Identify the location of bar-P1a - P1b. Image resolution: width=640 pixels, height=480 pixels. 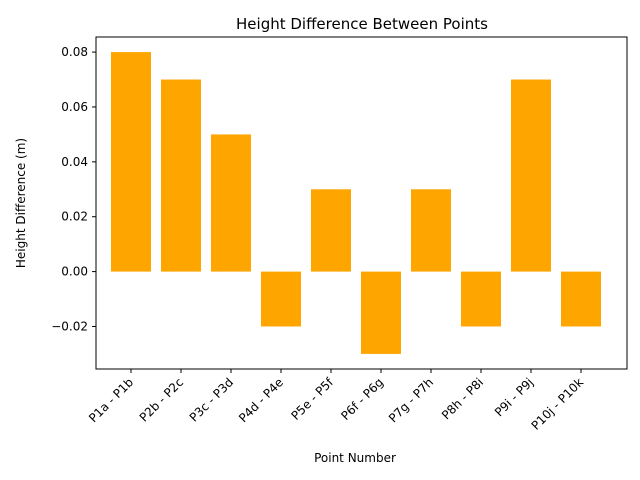
(131, 162).